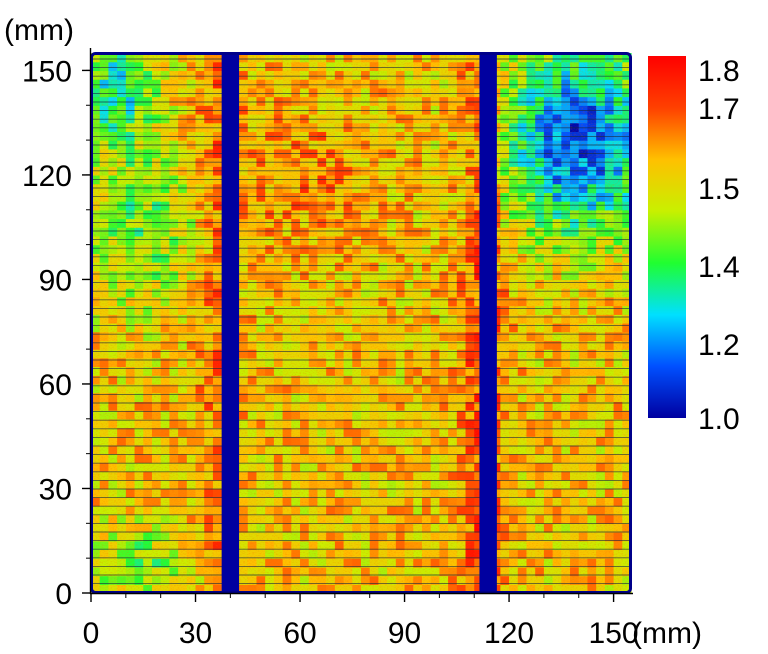 This screenshot has width=768, height=654. Describe the element at coordinates (55, 385) in the screenshot. I see `y-tick-label: 60` at that location.